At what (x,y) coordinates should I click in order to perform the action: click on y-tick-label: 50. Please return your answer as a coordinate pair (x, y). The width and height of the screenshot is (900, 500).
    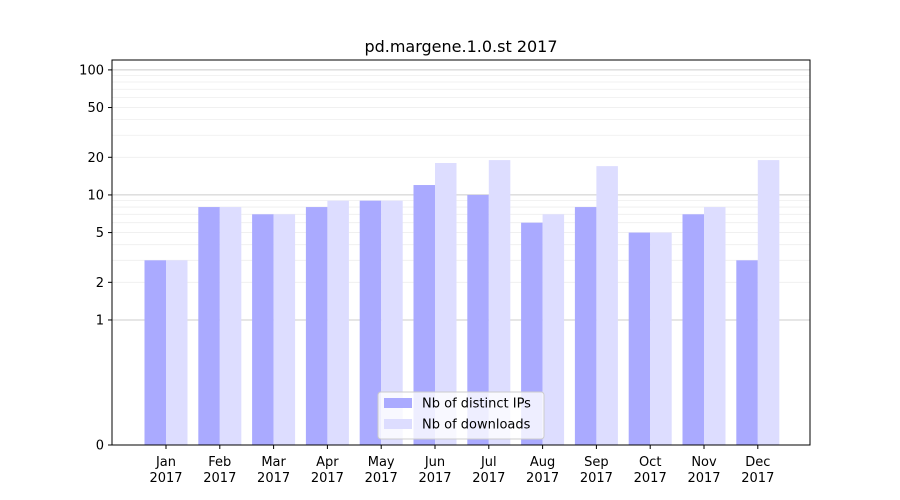
    Looking at the image, I should click on (95, 108).